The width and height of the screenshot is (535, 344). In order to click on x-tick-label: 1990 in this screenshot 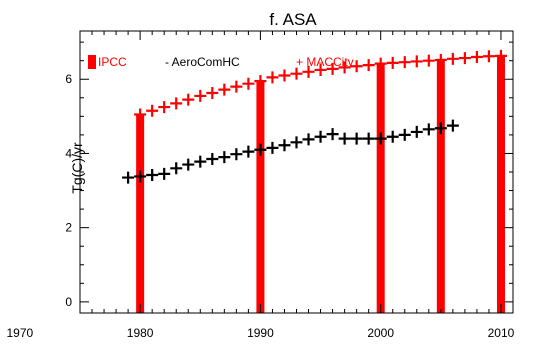, I will do `click(260, 333)`.